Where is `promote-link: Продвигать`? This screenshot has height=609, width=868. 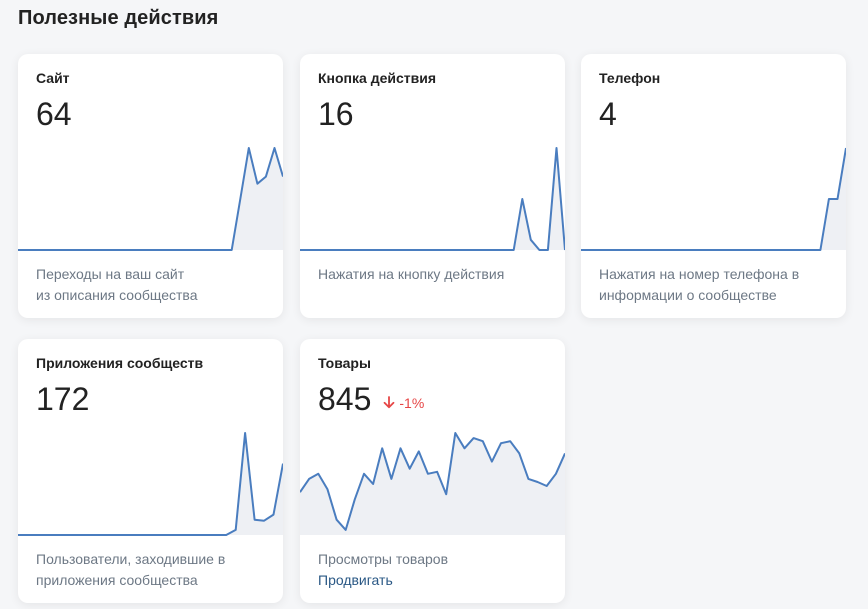
promote-link: Продвигать is located at coordinates (355, 580).